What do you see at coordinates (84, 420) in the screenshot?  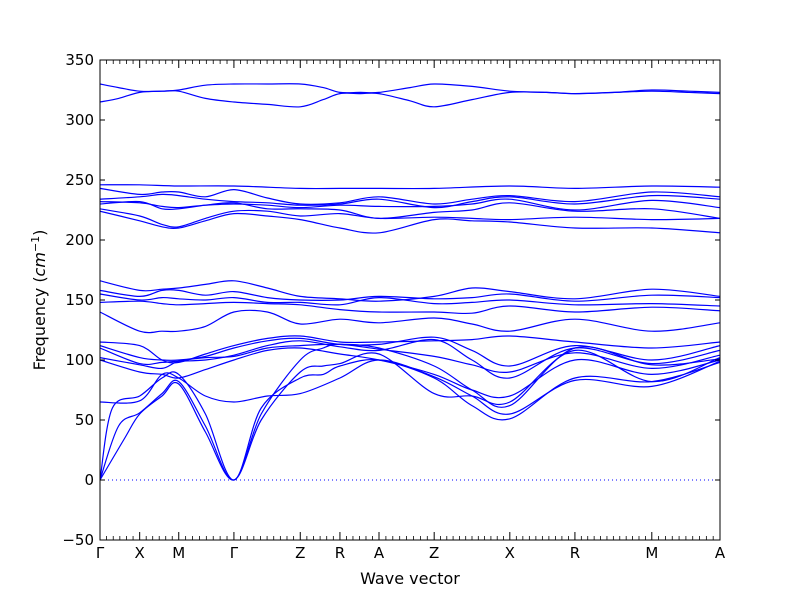 I see `y-tick-label: 50` at bounding box center [84, 420].